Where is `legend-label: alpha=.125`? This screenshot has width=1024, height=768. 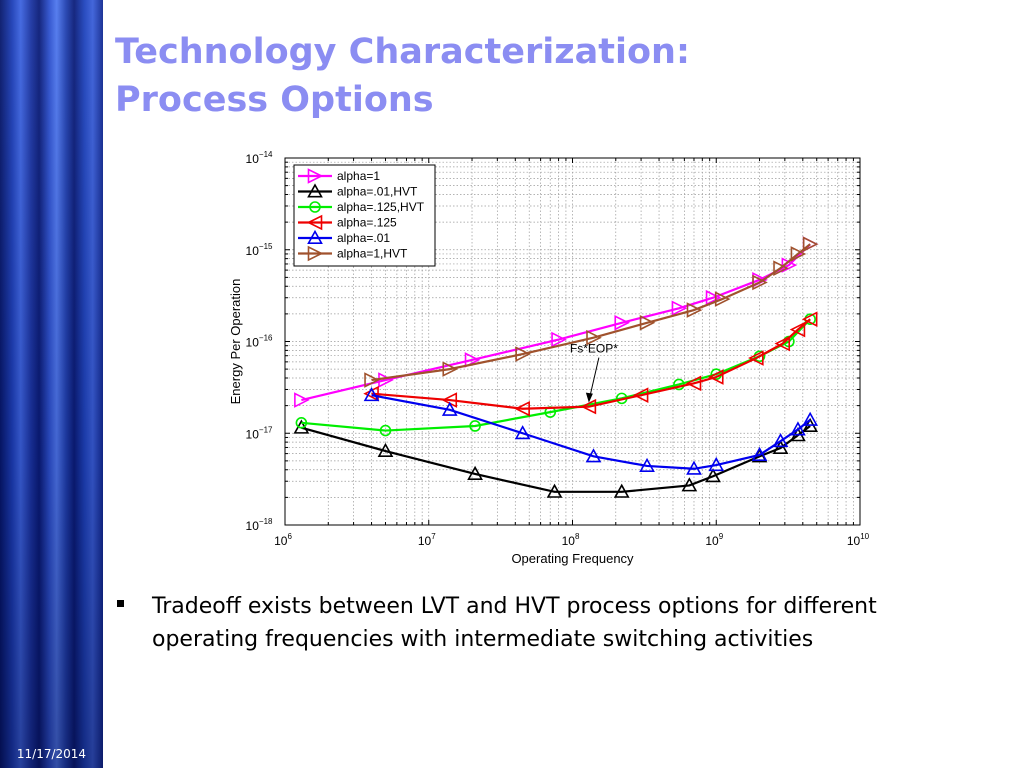 legend-label: alpha=.125 is located at coordinates (367, 223).